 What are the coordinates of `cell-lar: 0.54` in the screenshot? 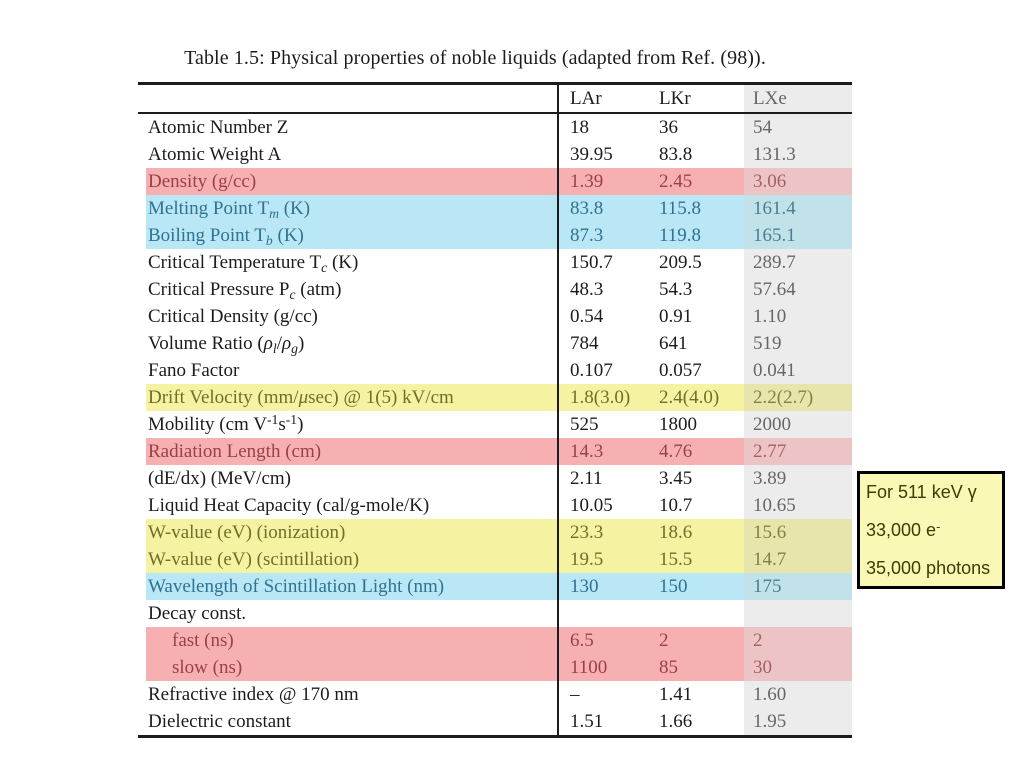 It's located at (602, 316).